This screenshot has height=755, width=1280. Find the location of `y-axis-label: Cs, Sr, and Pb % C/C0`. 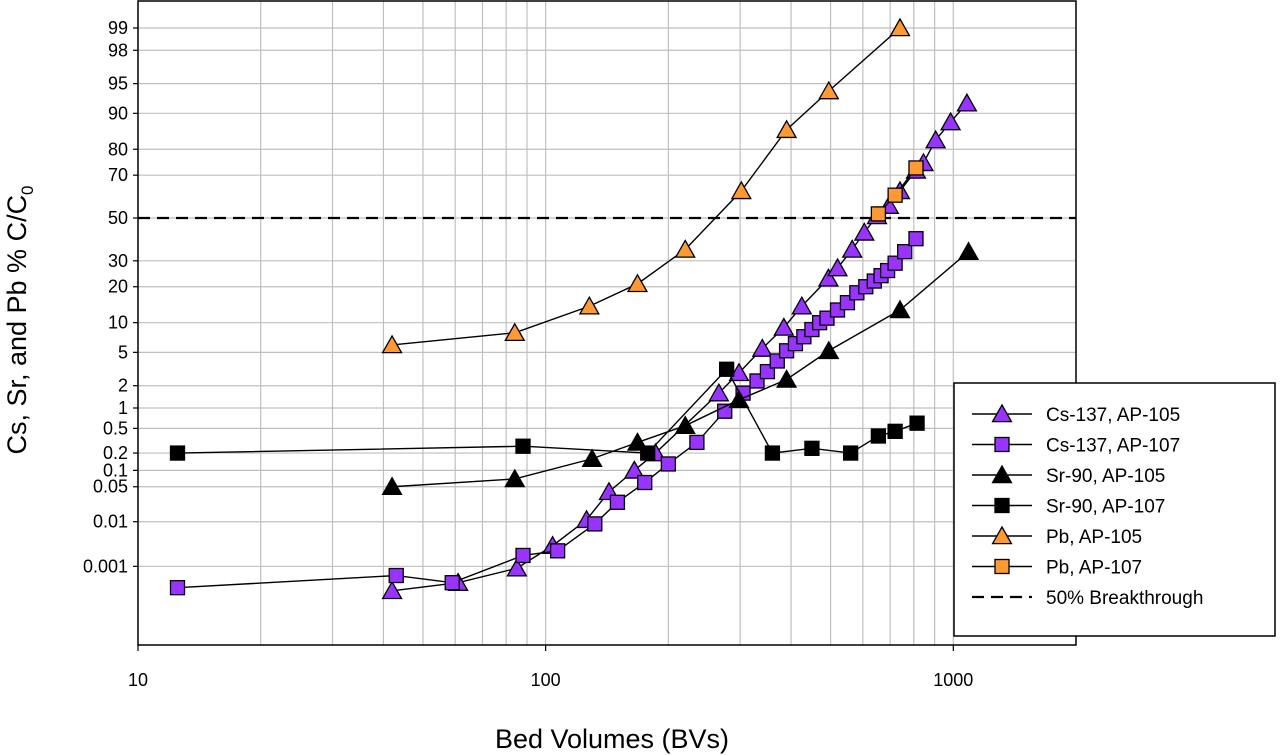

y-axis-label: Cs, Sr, and Pb % C/C0 is located at coordinates (19, 319).